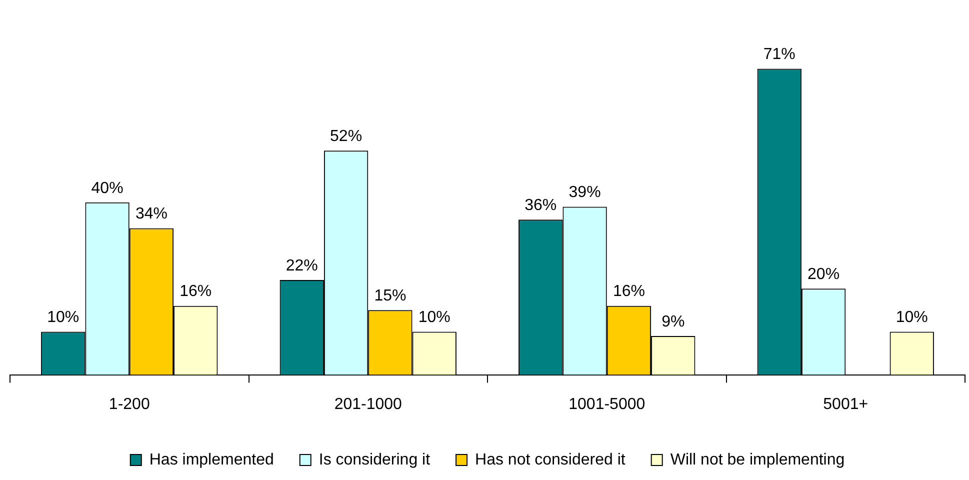  I want to click on legend-label: Will not be implementing, so click(757, 459).